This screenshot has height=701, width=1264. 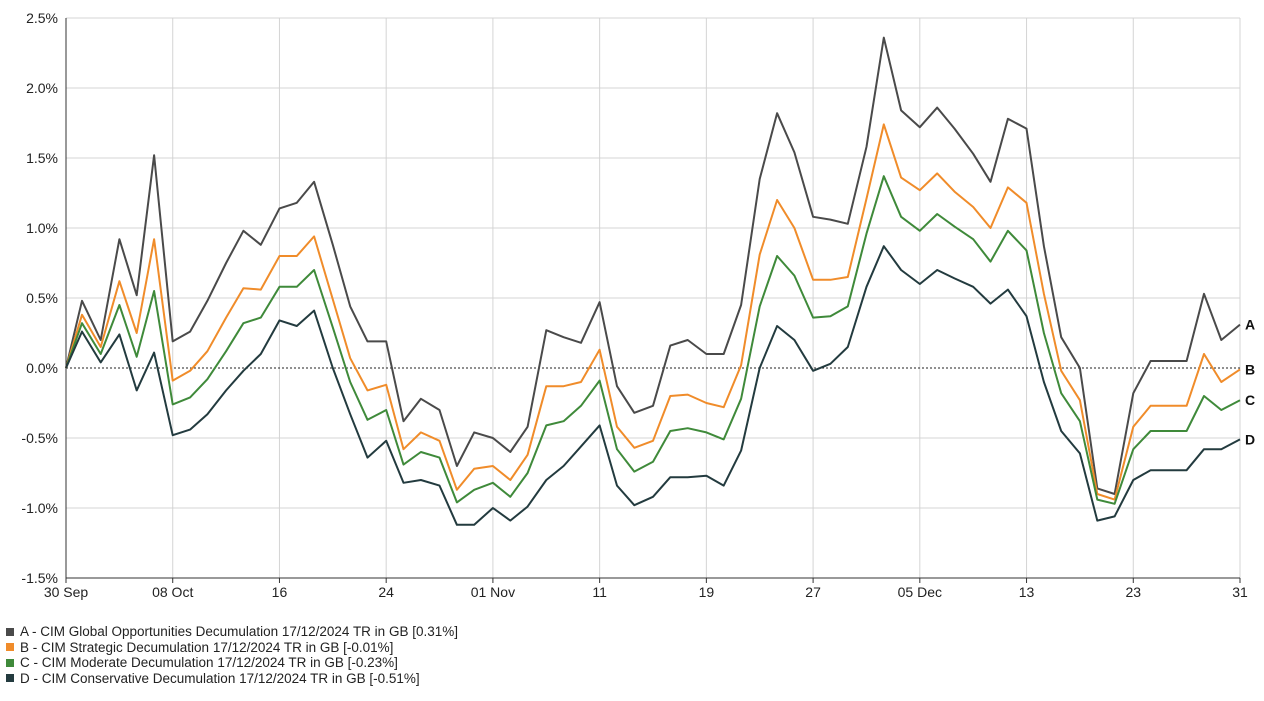 What do you see at coordinates (646, 592) in the screenshot?
I see `x-axis-ticks: 30 Sep 08 Oct 16 24 01 Nov 11 19 27 05 Dec 13 23 31` at bounding box center [646, 592].